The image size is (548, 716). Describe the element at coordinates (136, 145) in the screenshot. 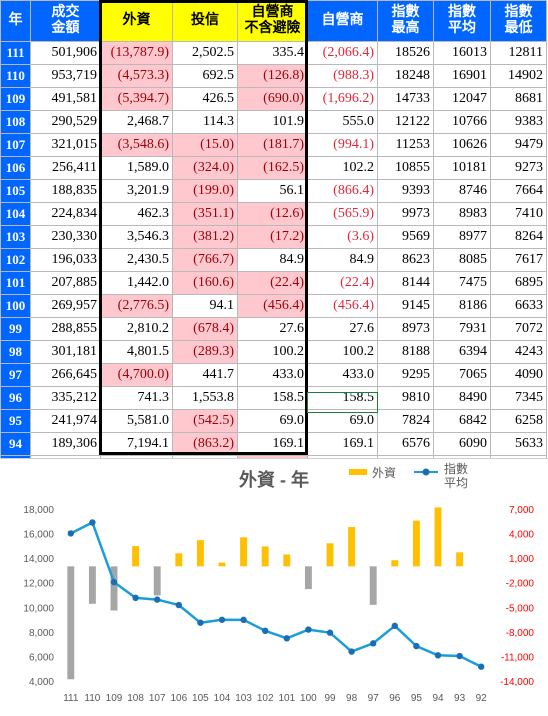

I see `cell-foreign: (3,548.6)` at that location.